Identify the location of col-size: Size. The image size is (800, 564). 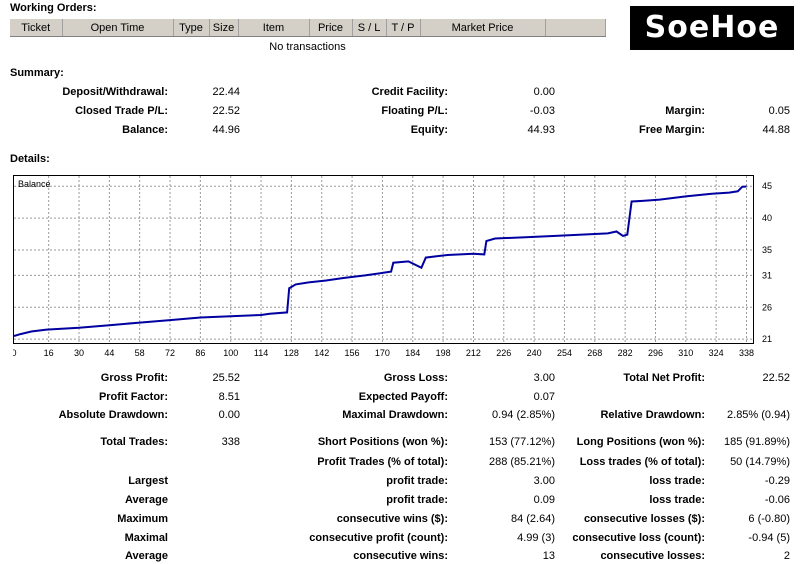
(224, 28).